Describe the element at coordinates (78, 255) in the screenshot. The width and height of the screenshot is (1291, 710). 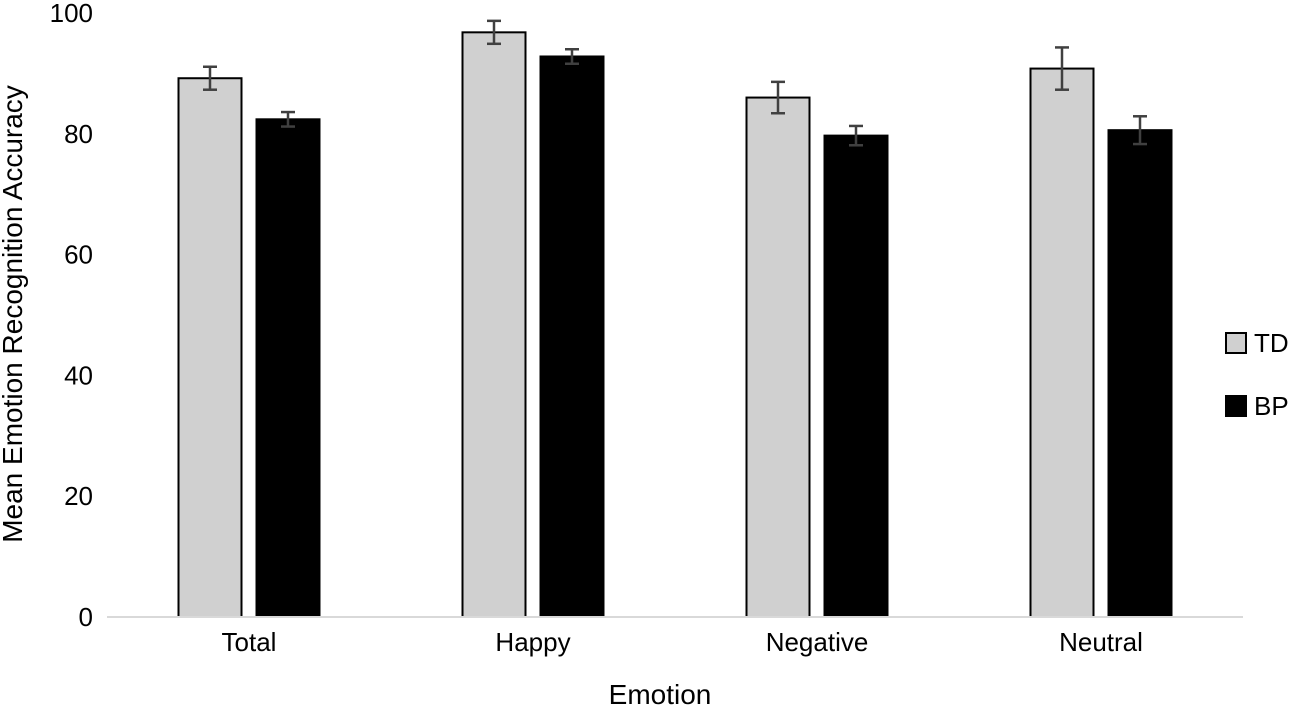
I see `y-tick-label: 60` at that location.